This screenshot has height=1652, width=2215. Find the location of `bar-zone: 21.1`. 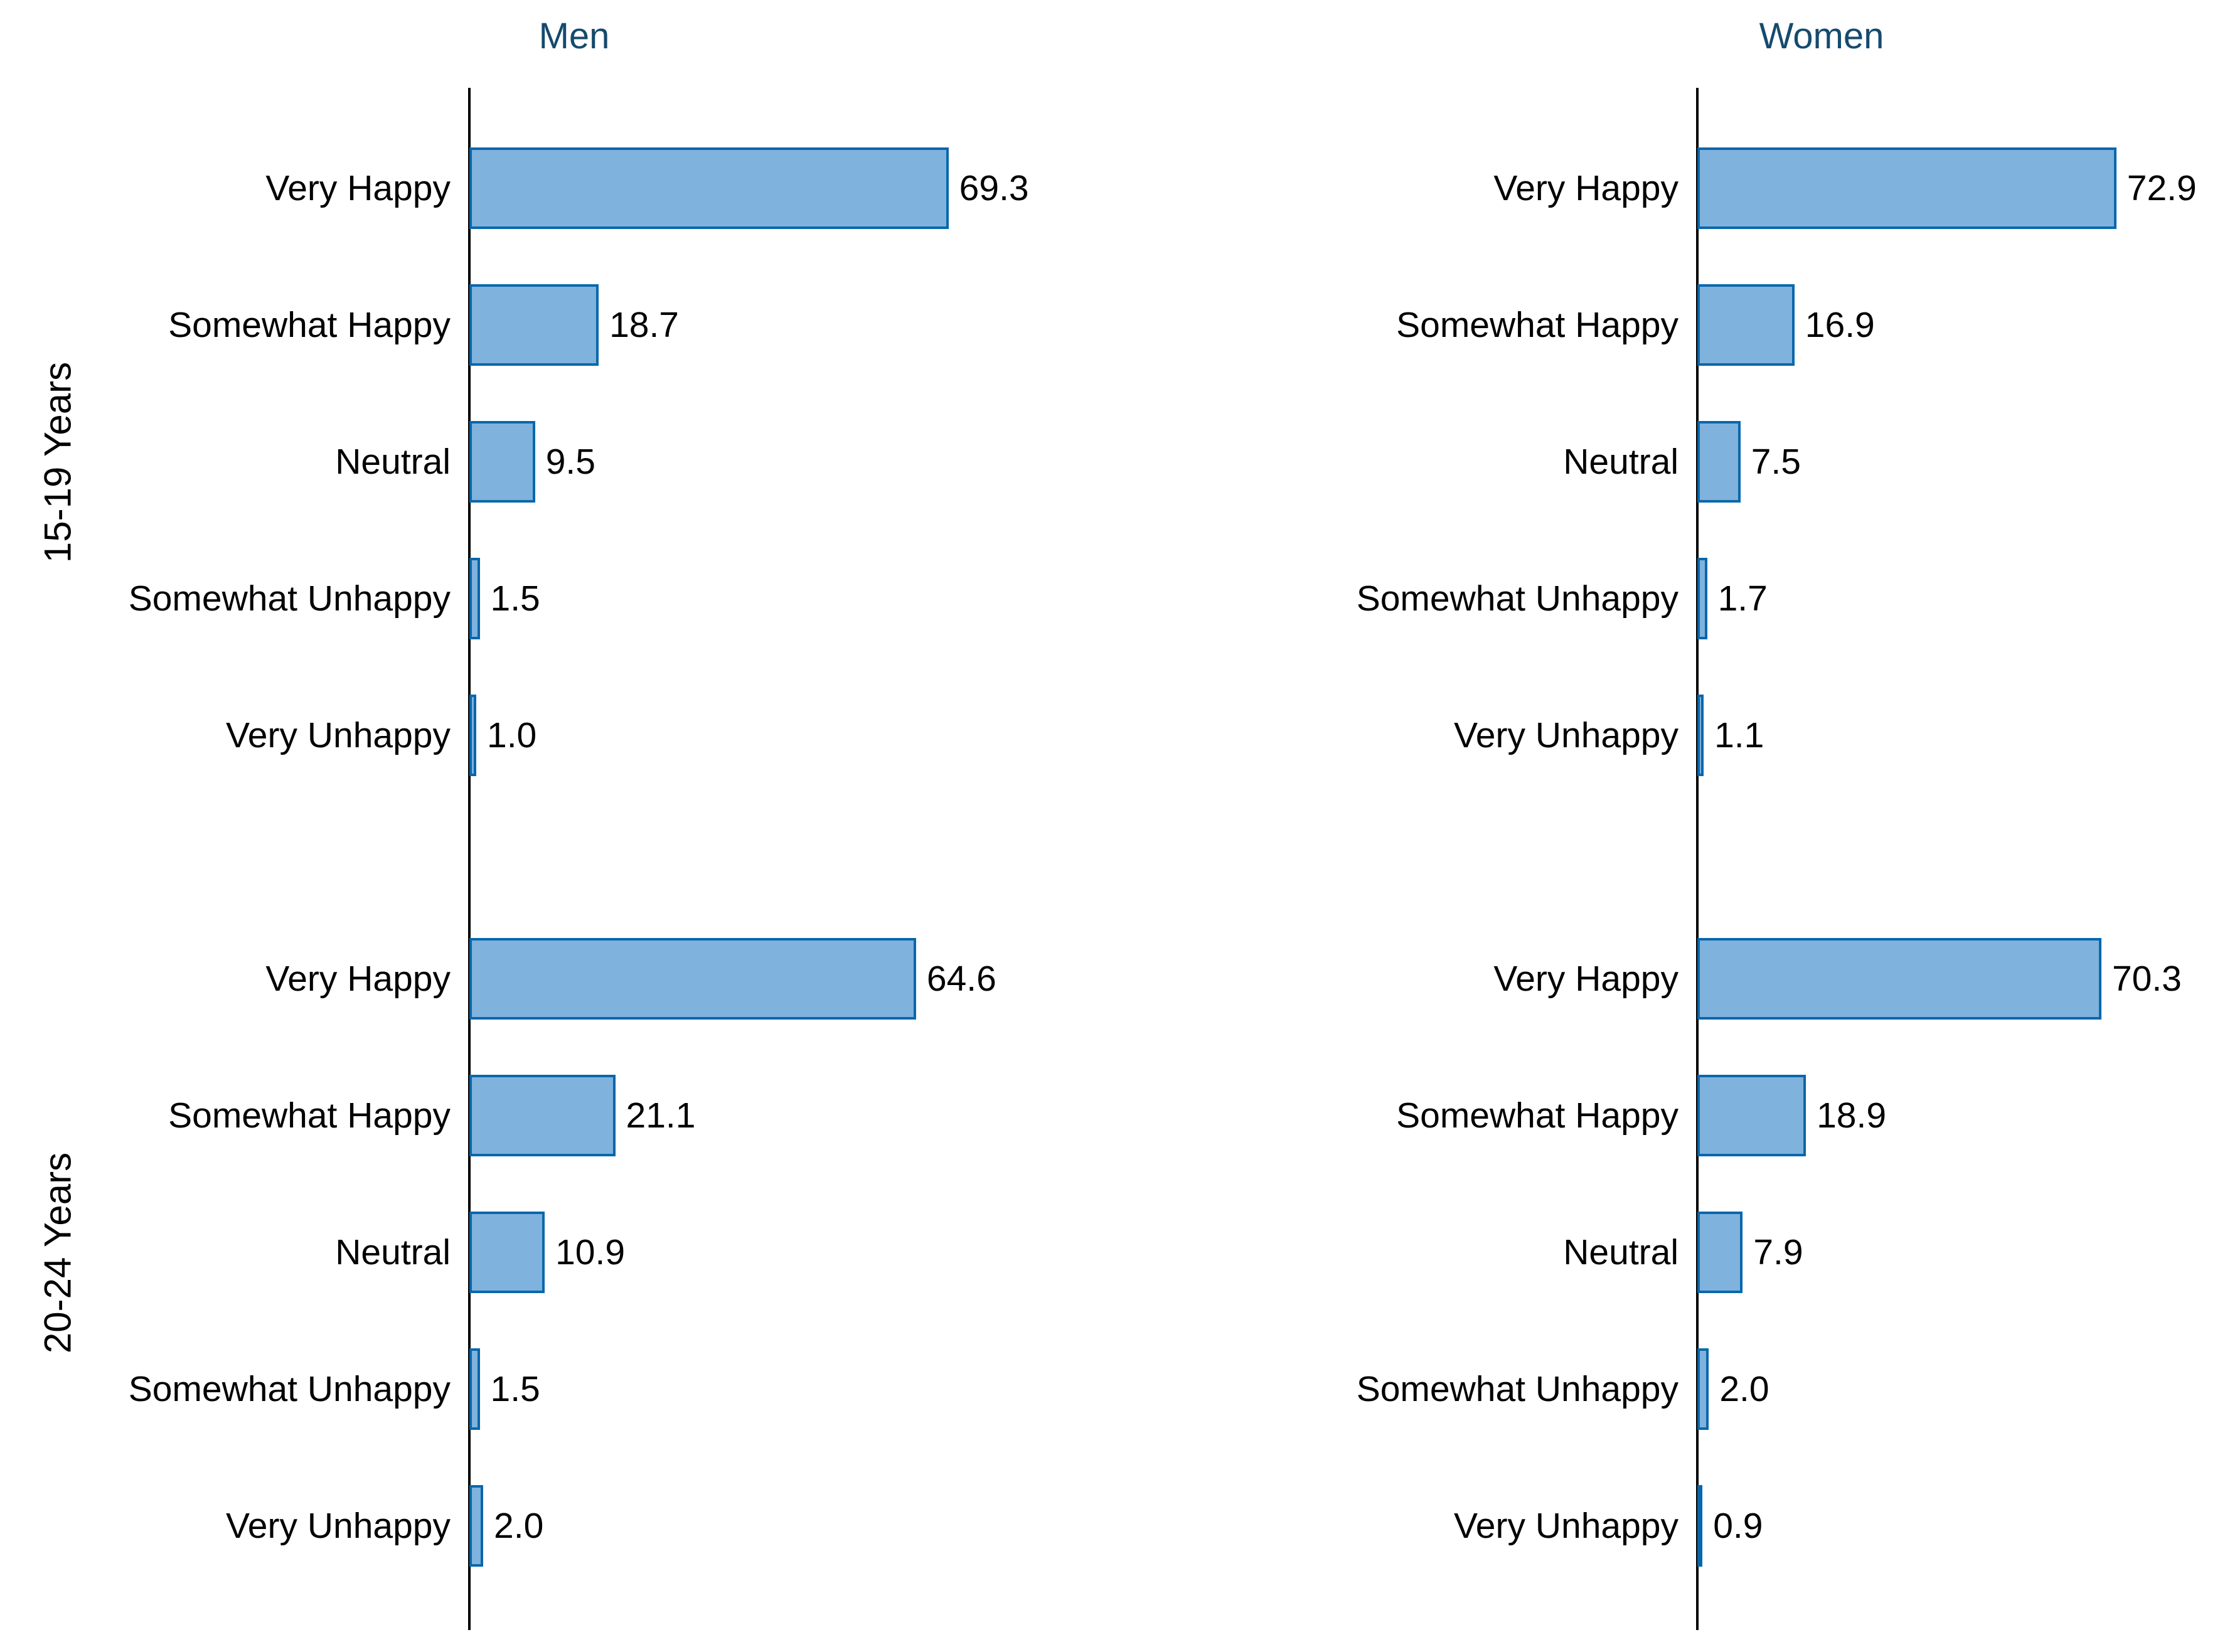

bar-zone: 21.1 is located at coordinates (830, 1115).